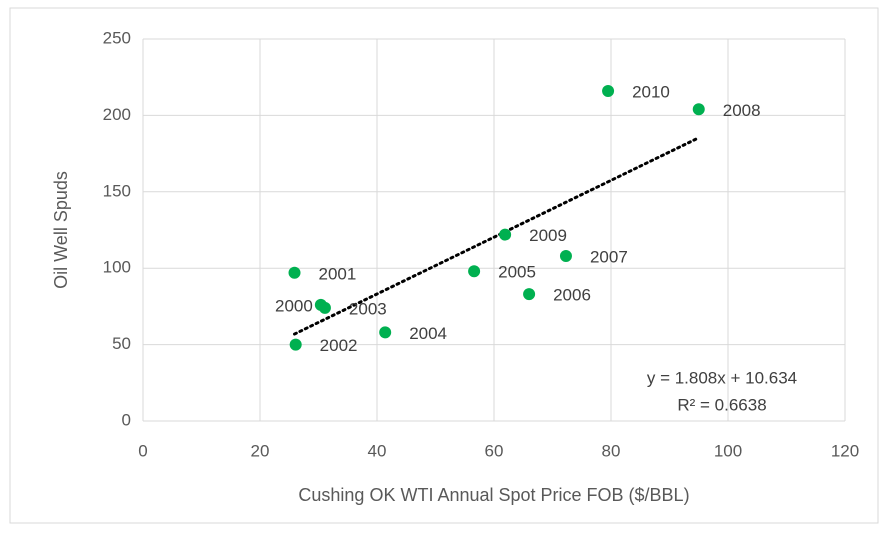 The image size is (880, 533). What do you see at coordinates (572, 295) in the screenshot?
I see `point-label: 2006` at bounding box center [572, 295].